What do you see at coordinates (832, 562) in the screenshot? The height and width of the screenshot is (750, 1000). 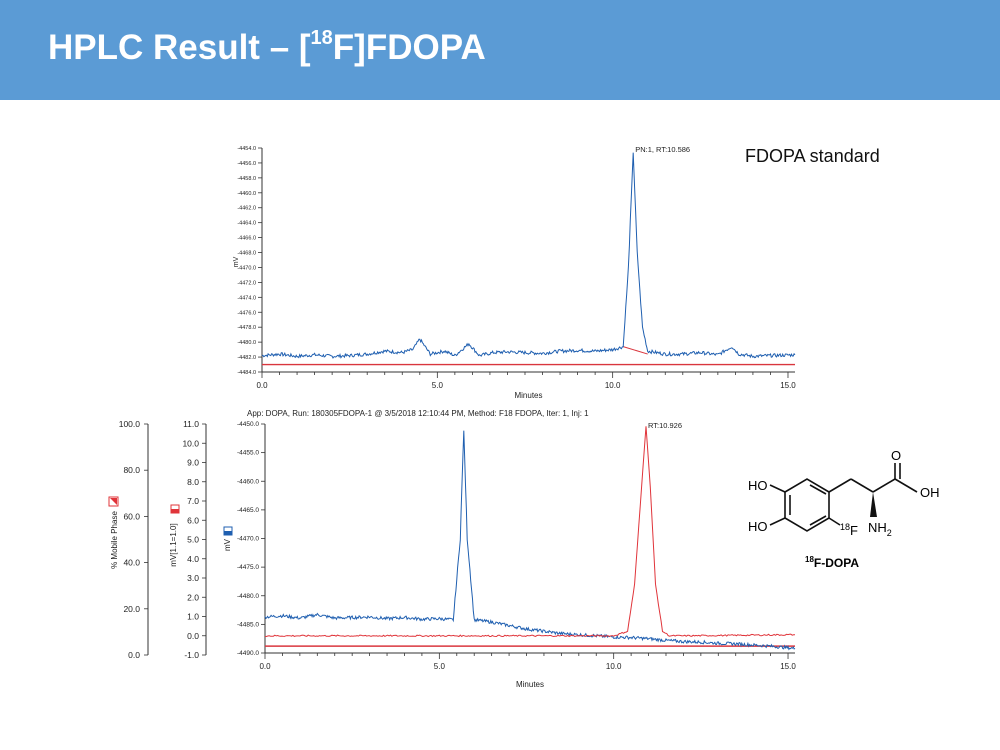 I see `structure-caption: 18F-DOPA` at bounding box center [832, 562].